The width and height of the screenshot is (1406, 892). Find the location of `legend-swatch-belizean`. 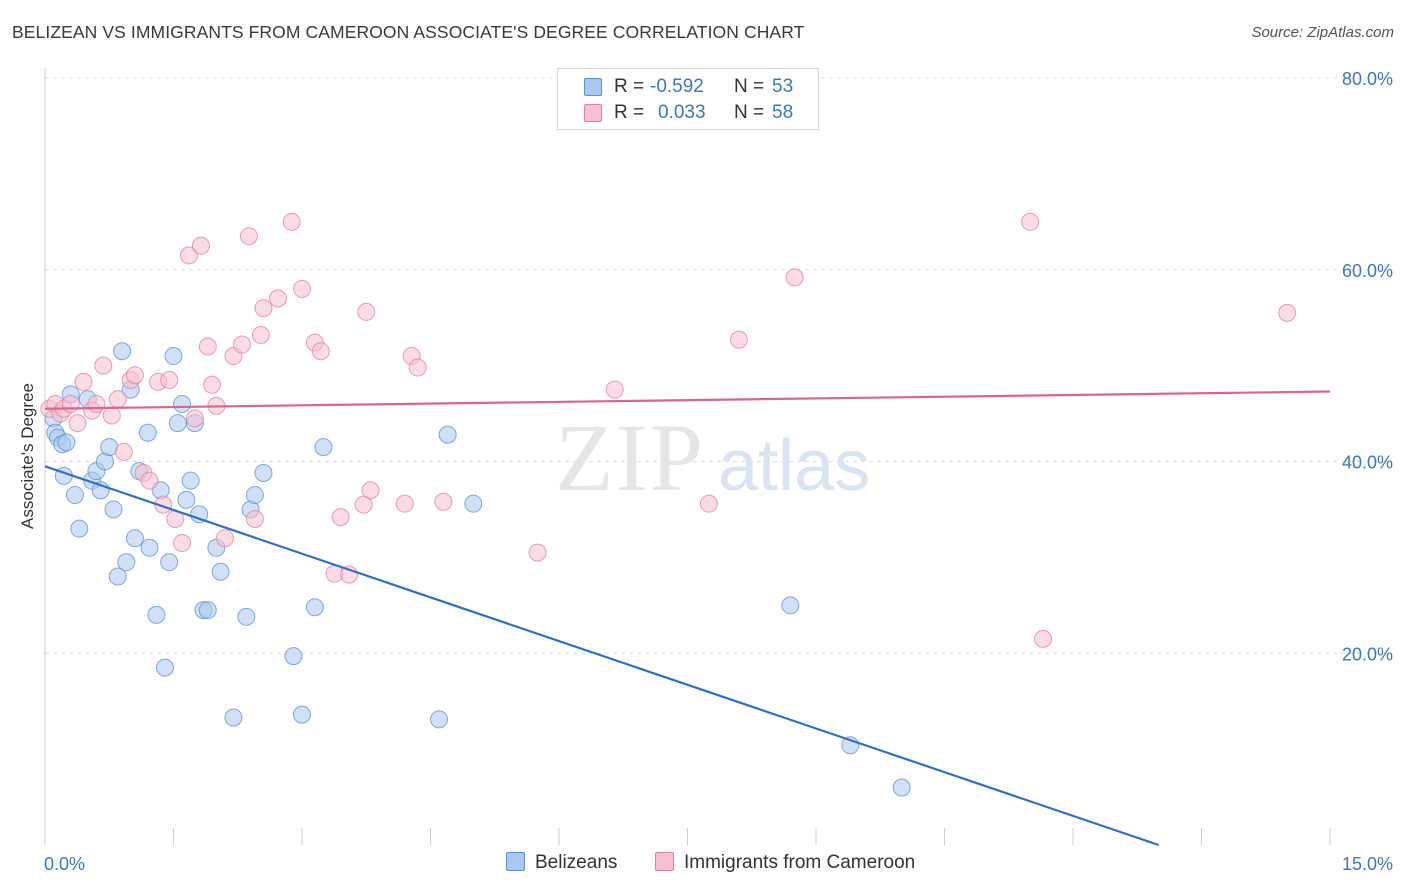

legend-swatch-belizean is located at coordinates (593, 87).